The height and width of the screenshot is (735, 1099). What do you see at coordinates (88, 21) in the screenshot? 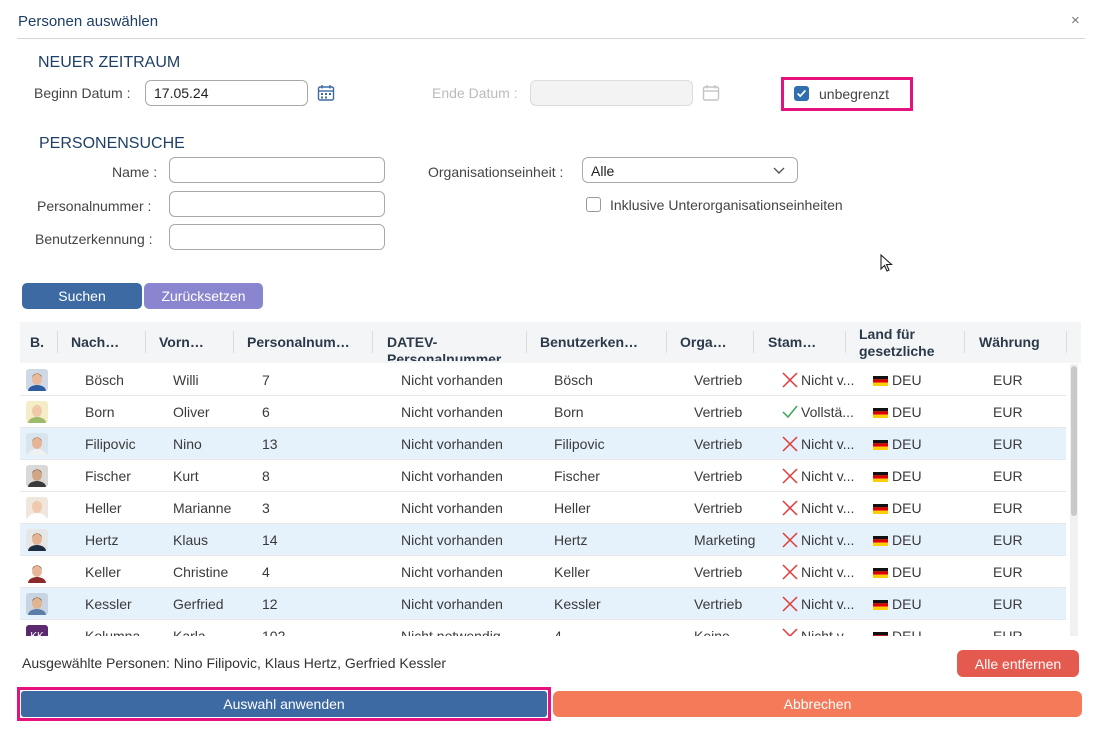
I see `dialog-title: Personen auswählen` at bounding box center [88, 21].